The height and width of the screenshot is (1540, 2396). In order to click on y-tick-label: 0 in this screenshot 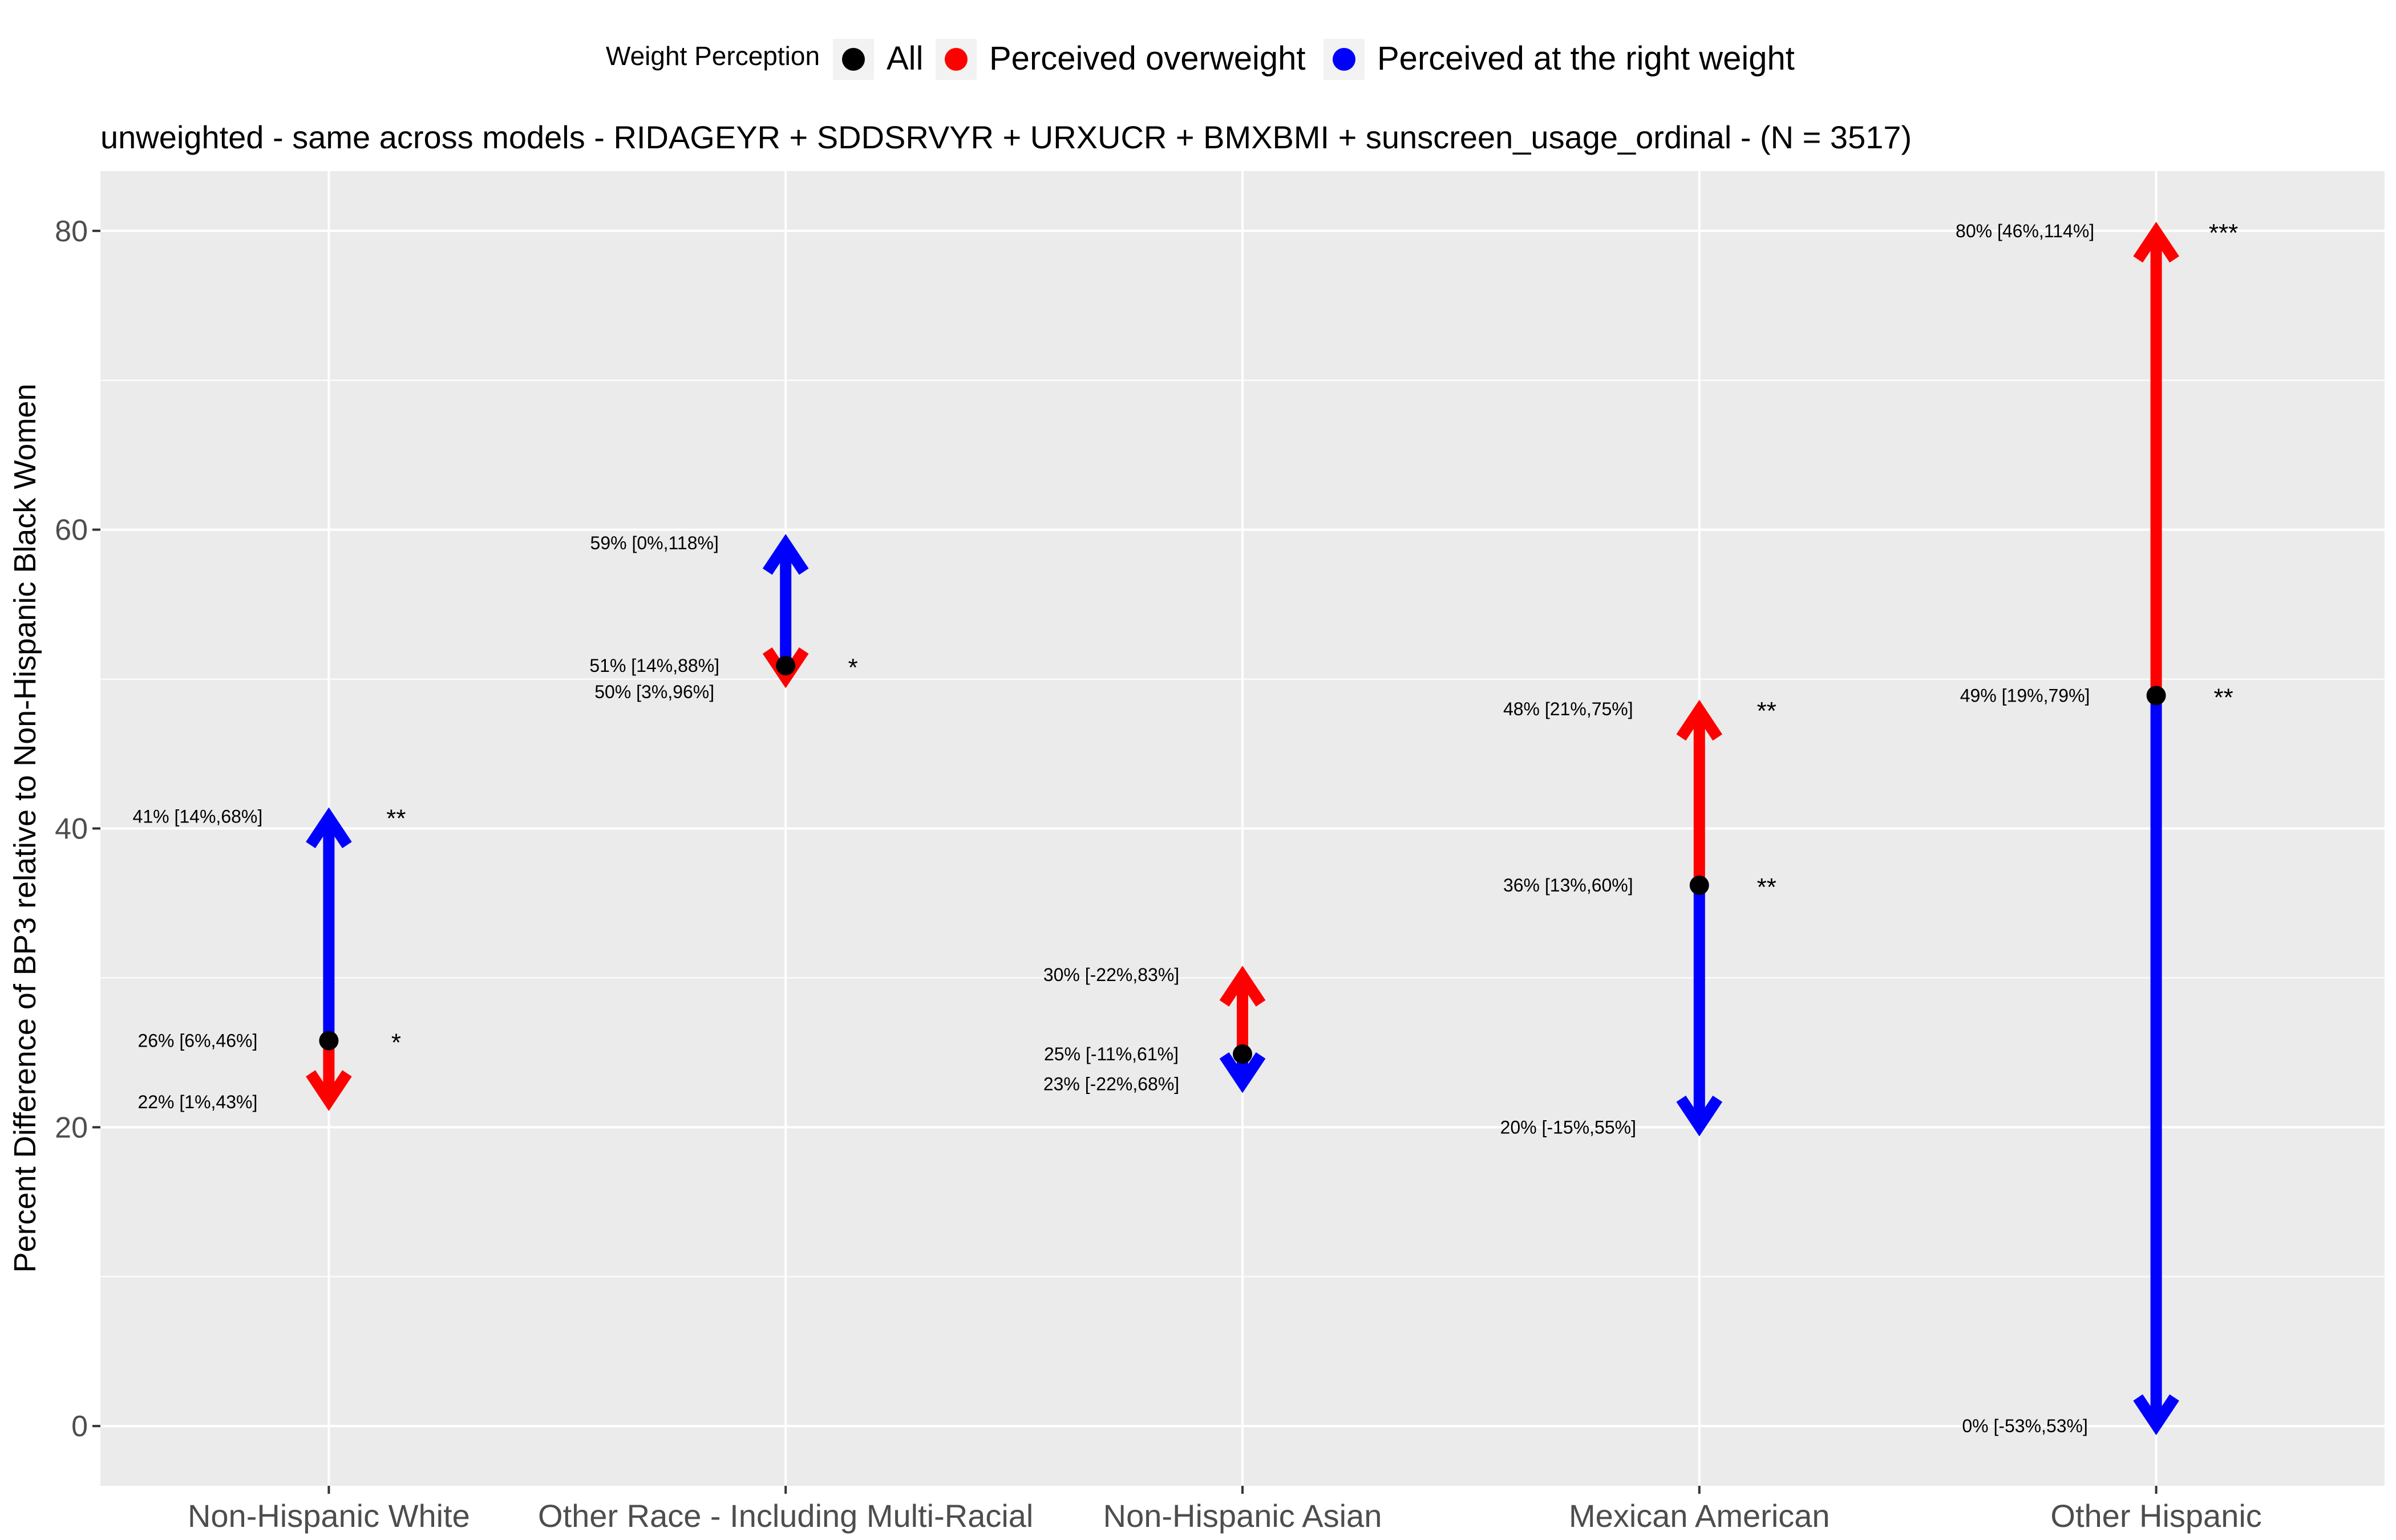, I will do `click(80, 1426)`.